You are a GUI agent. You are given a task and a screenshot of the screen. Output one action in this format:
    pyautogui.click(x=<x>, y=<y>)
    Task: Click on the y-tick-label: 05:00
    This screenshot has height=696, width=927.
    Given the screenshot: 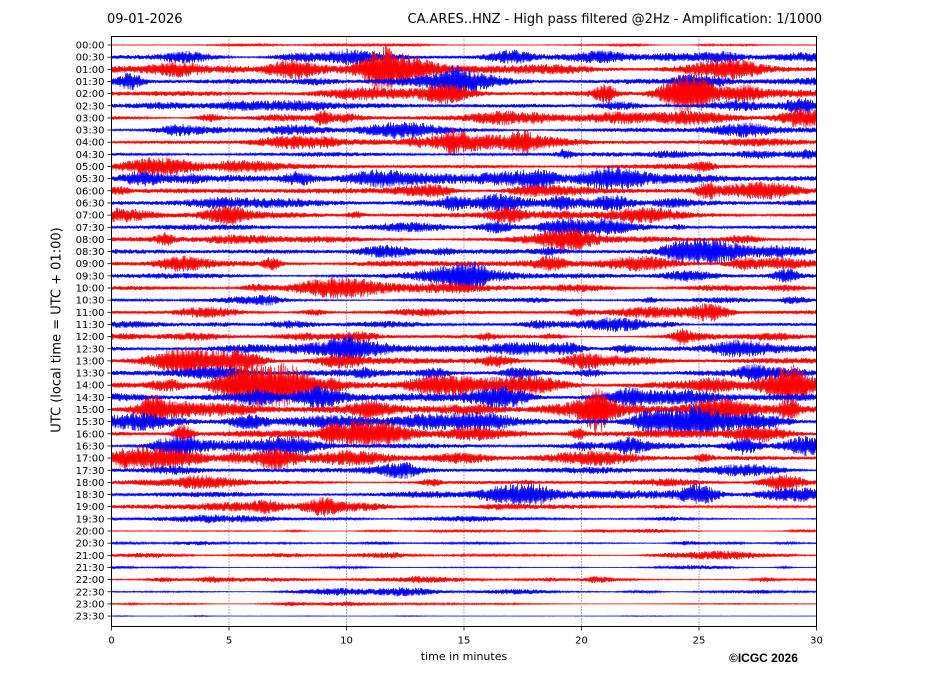 What is the action you would take?
    pyautogui.click(x=90, y=167)
    